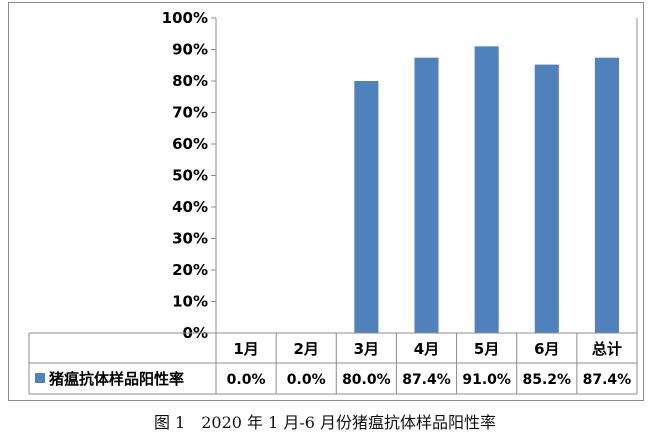  Describe the element at coordinates (190, 302) in the screenshot. I see `y-tick-label: 10%` at that location.